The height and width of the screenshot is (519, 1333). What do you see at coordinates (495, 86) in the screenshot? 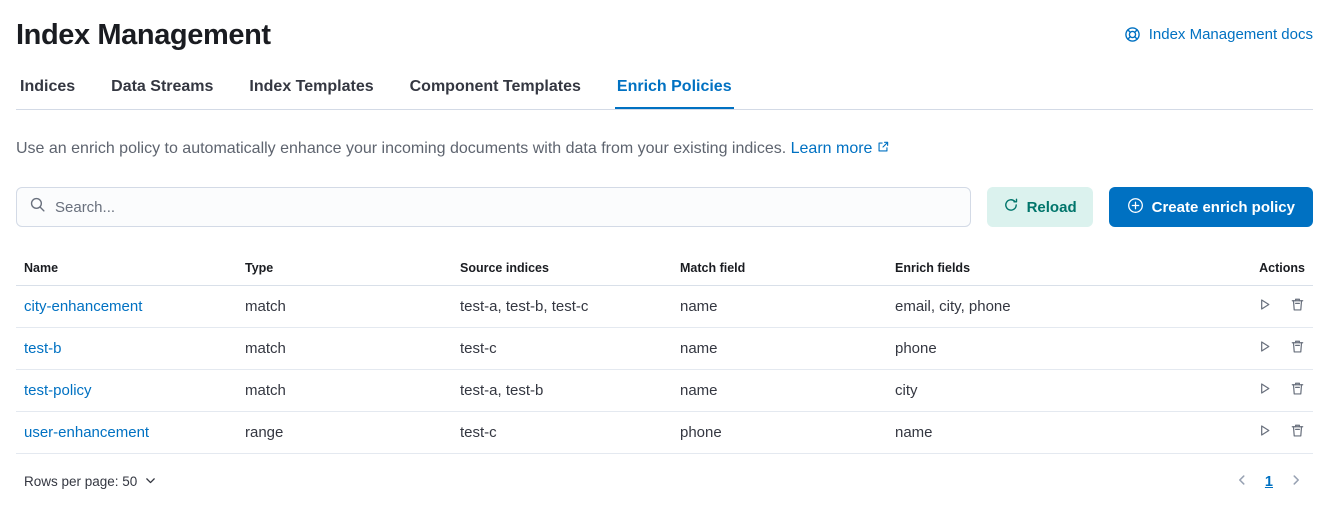
I see `tab-component-templates: Component Templates` at bounding box center [495, 86].